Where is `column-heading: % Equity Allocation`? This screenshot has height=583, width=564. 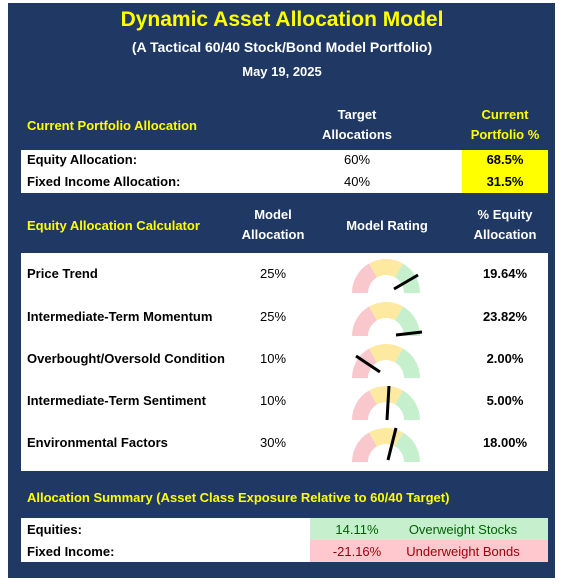
column-heading: % Equity Allocation is located at coordinates (505, 224).